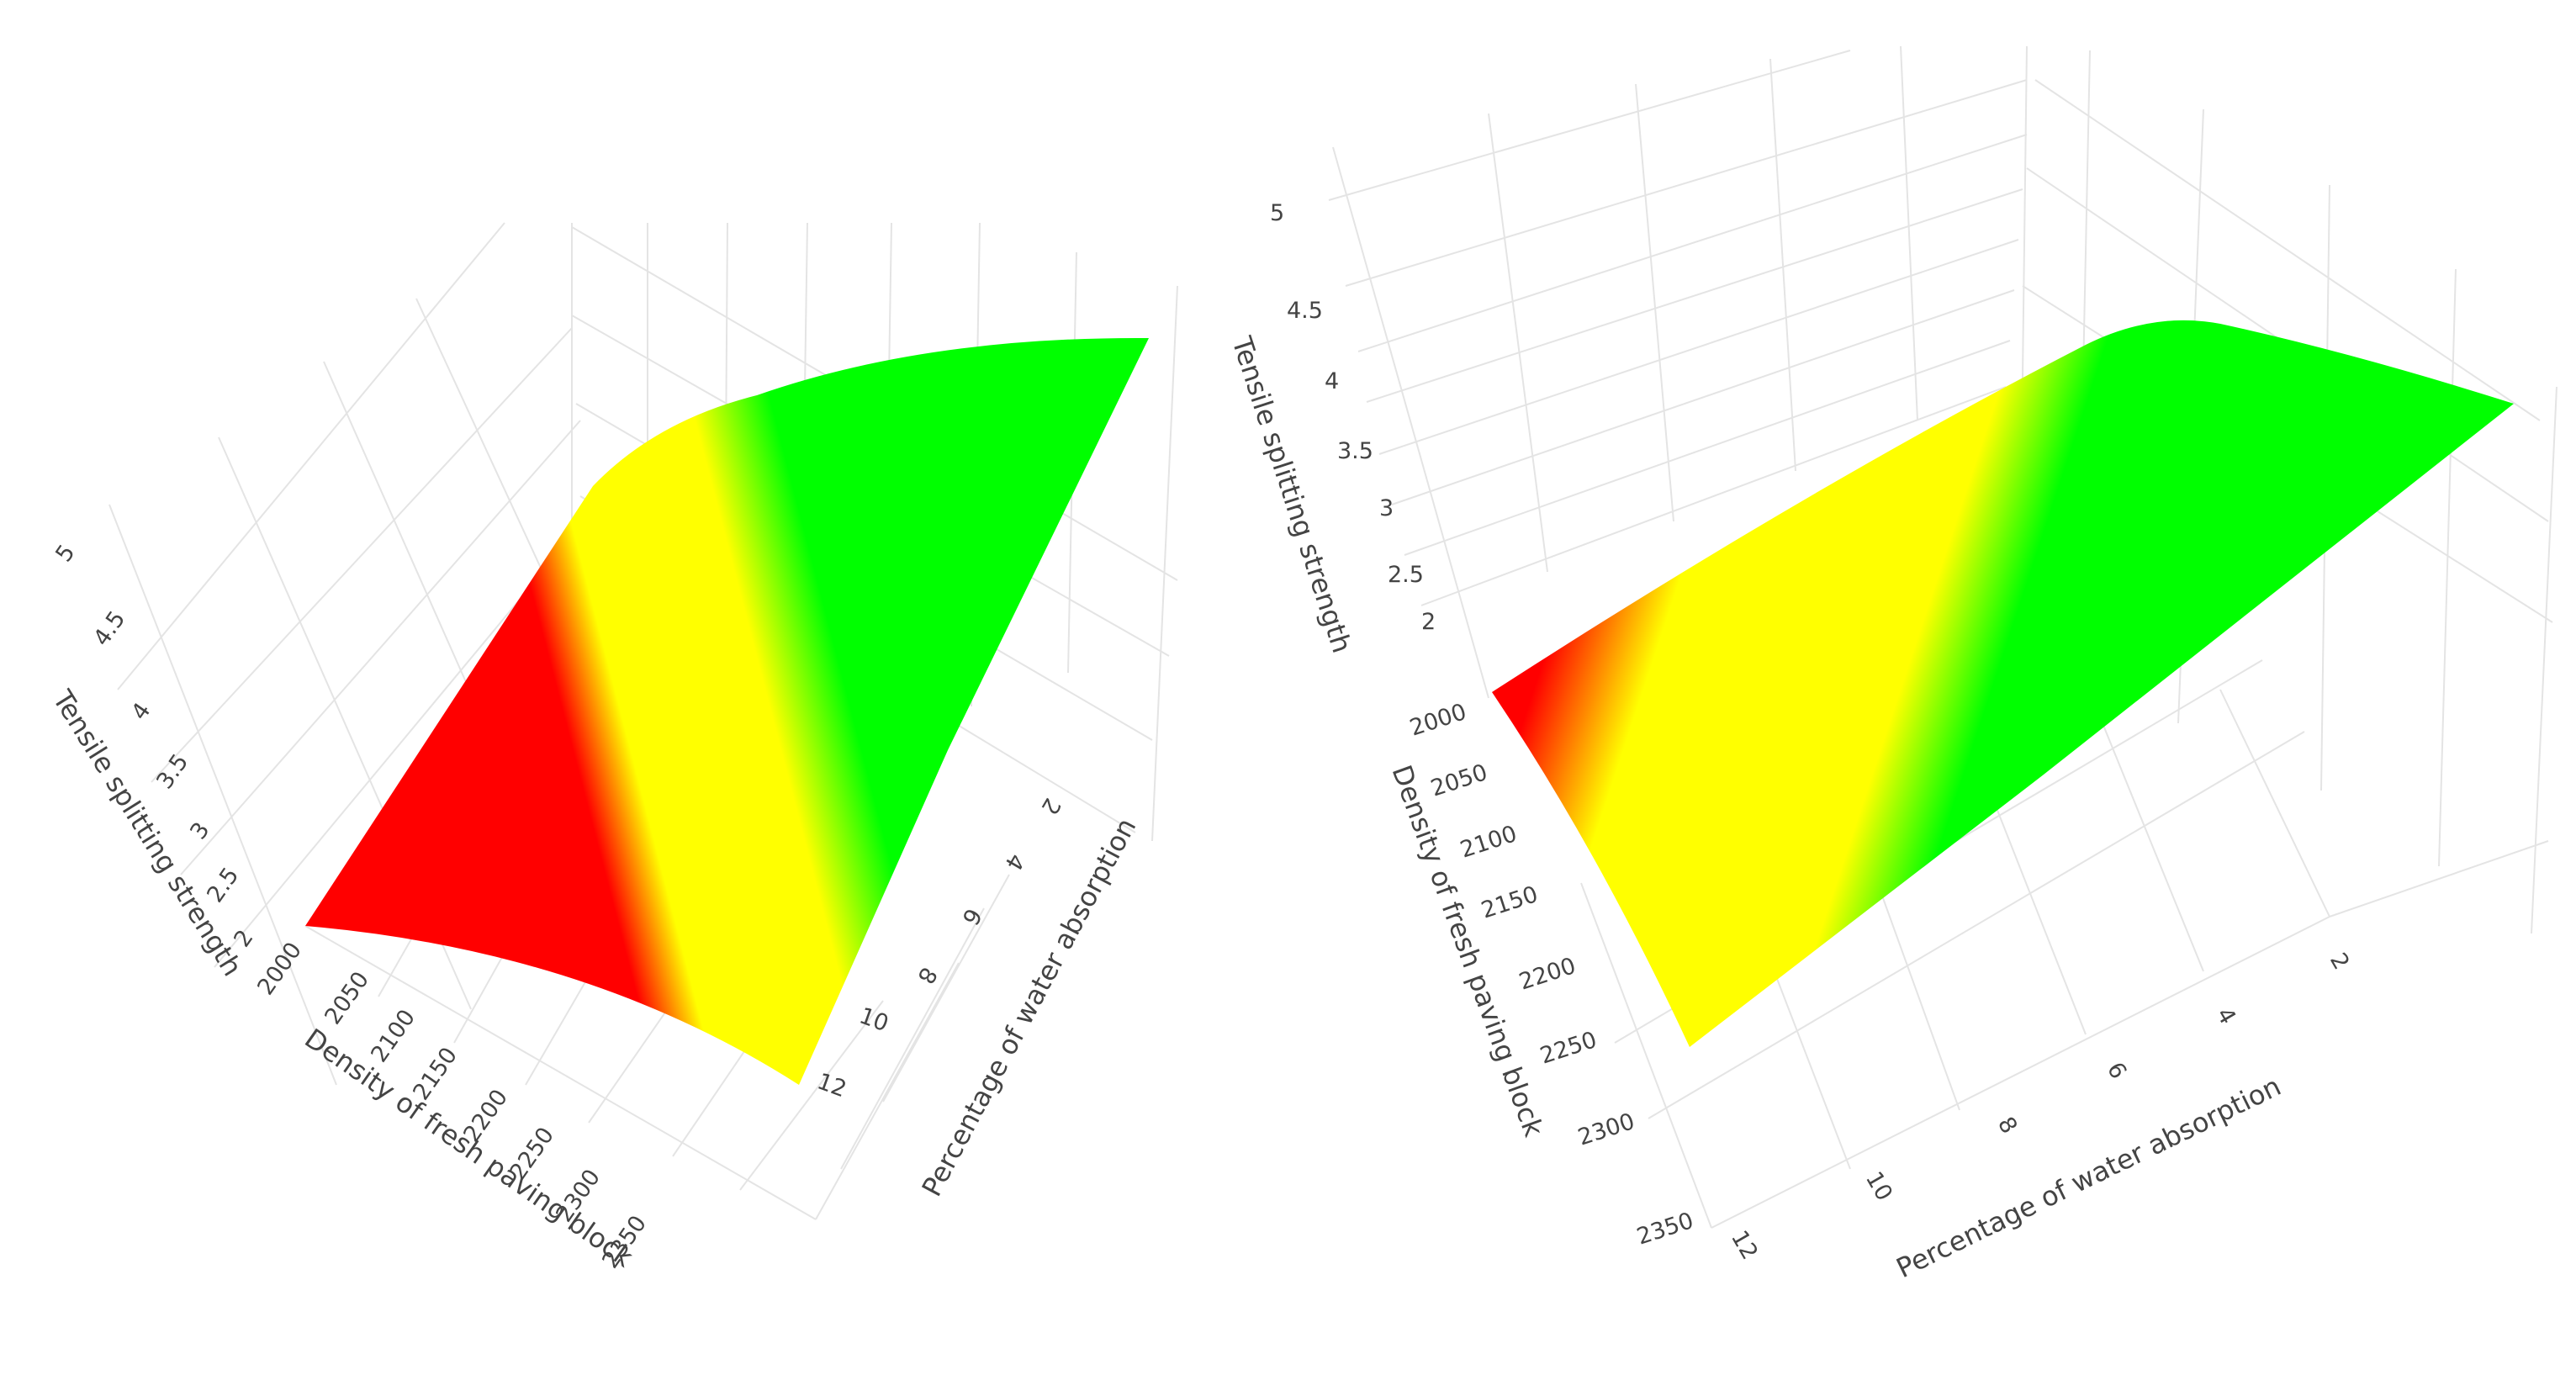 This screenshot has height=1375, width=2576. I want to click on x-tick: 2300, so click(1606, 1130).